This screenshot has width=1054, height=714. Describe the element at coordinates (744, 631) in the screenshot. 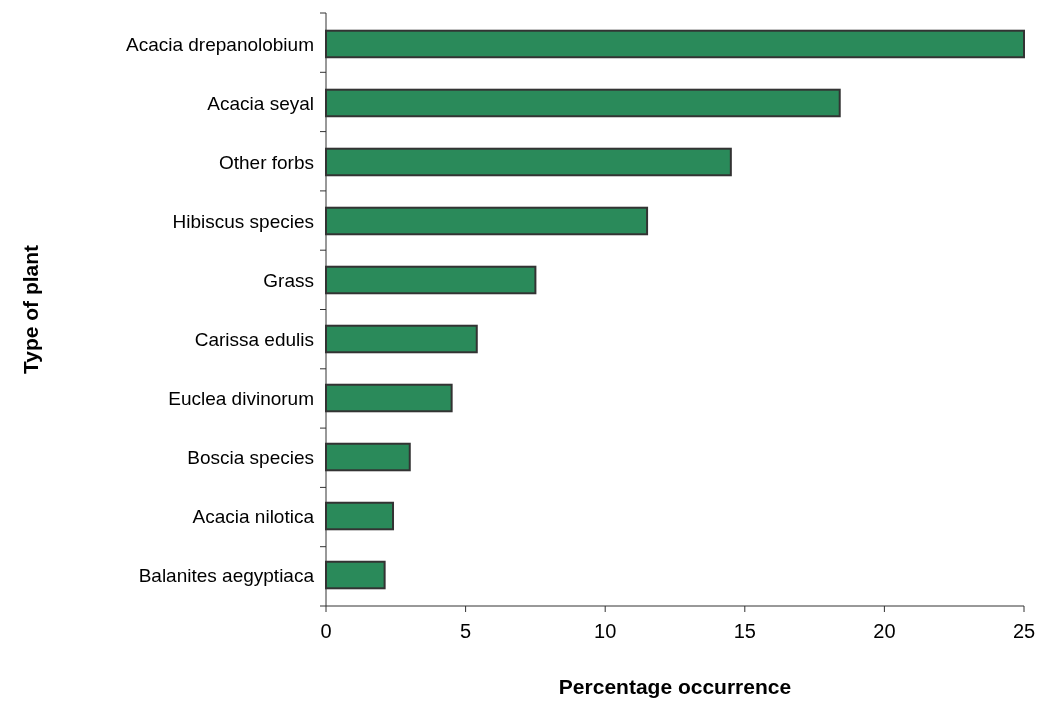

I see `x-tick-label: 15` at that location.